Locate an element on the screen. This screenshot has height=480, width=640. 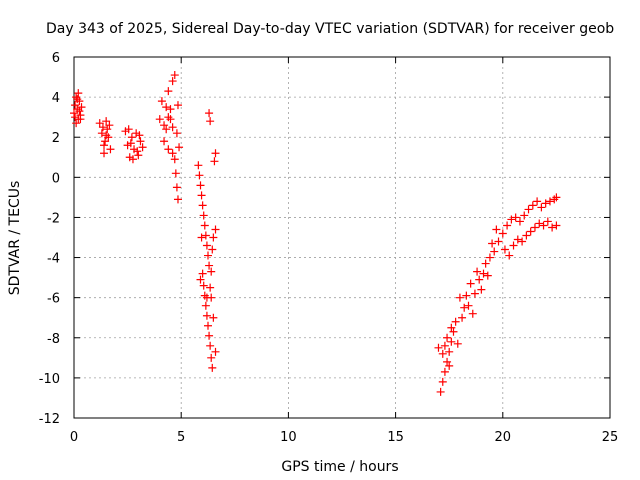
x-tick-label: 25 is located at coordinates (610, 437).